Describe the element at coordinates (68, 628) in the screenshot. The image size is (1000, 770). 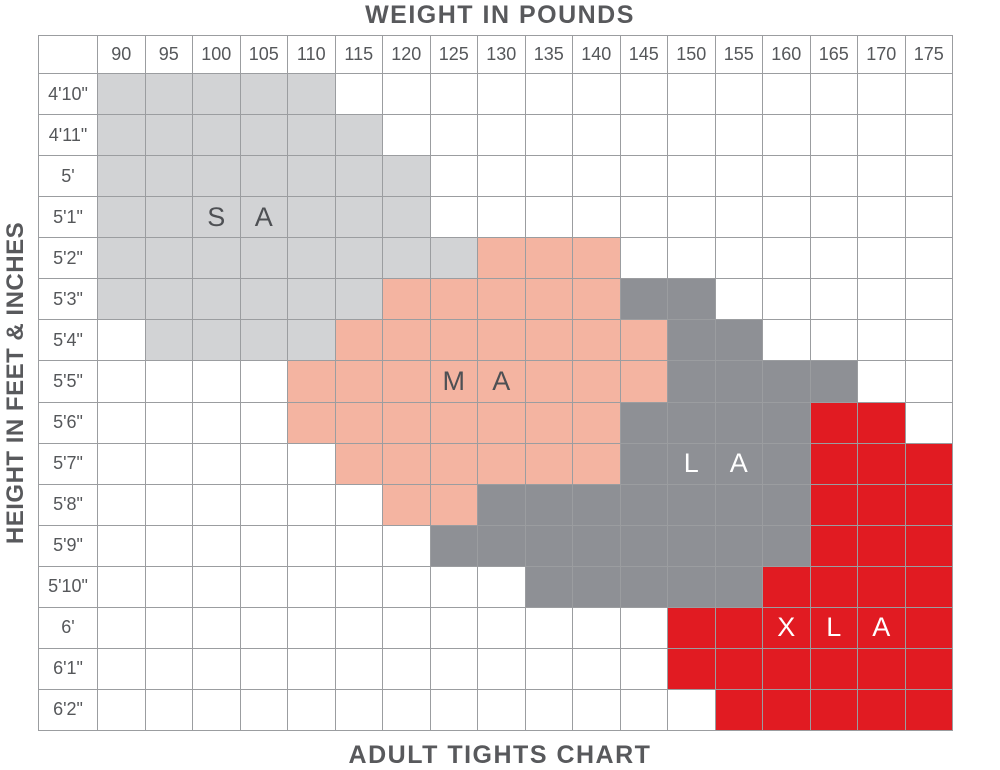
I see `height-label-cell: 6'` at that location.